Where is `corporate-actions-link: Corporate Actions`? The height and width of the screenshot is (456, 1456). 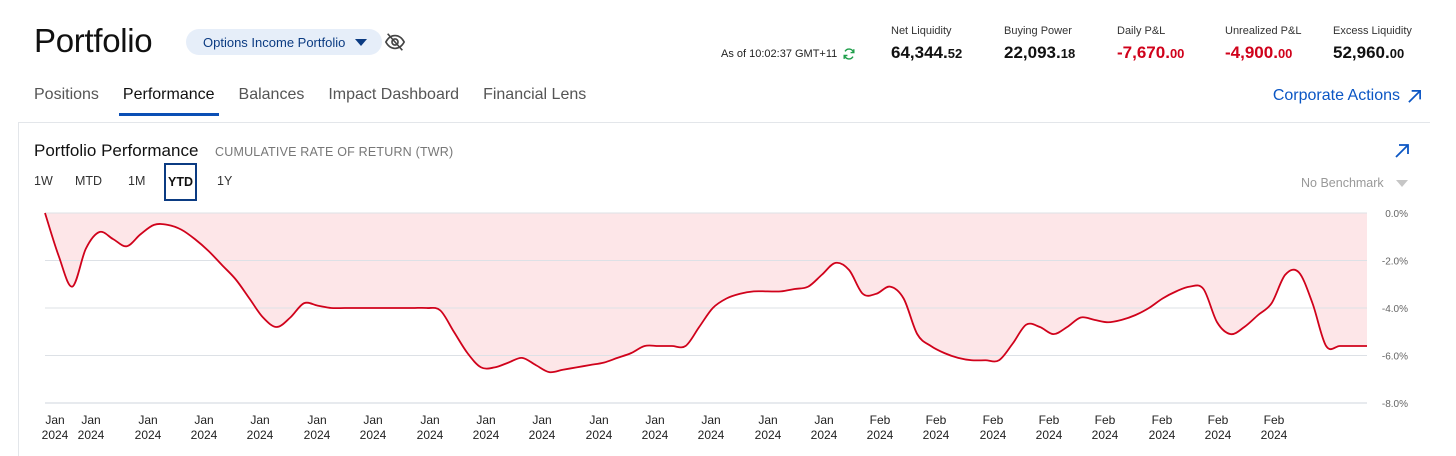 corporate-actions-link: Corporate Actions is located at coordinates (1347, 96).